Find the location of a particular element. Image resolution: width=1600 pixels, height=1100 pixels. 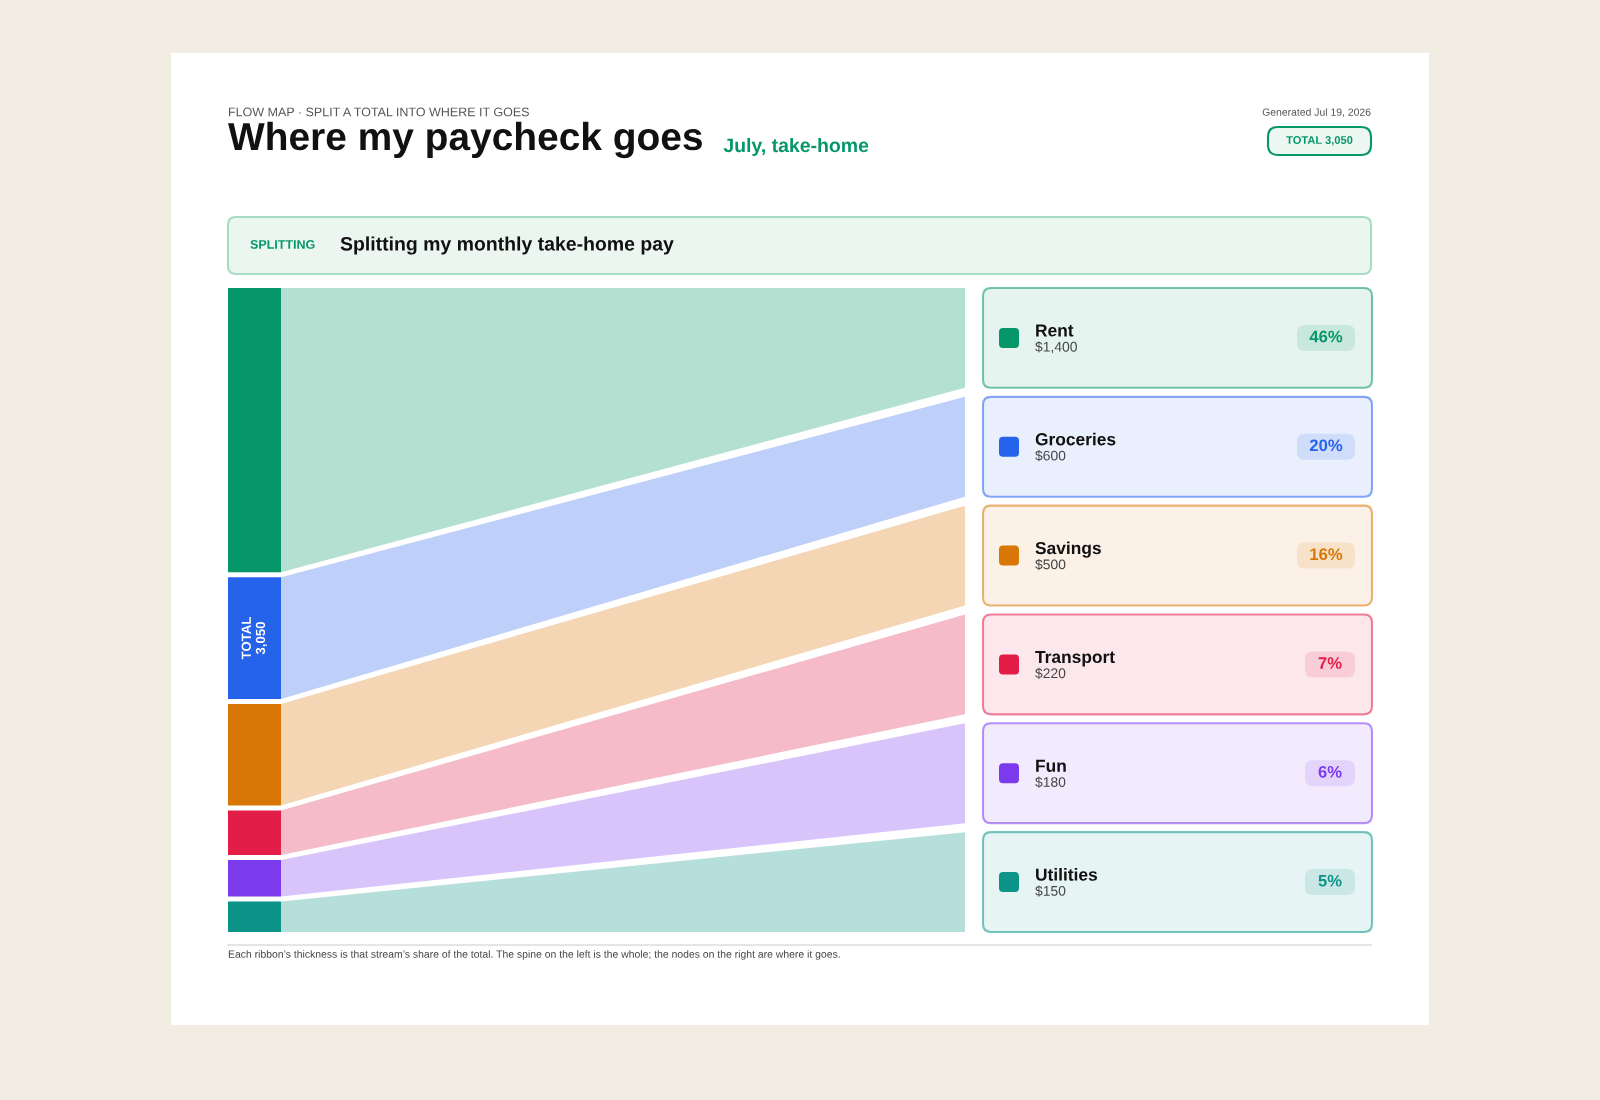

text: 20% is located at coordinates (1326, 445).